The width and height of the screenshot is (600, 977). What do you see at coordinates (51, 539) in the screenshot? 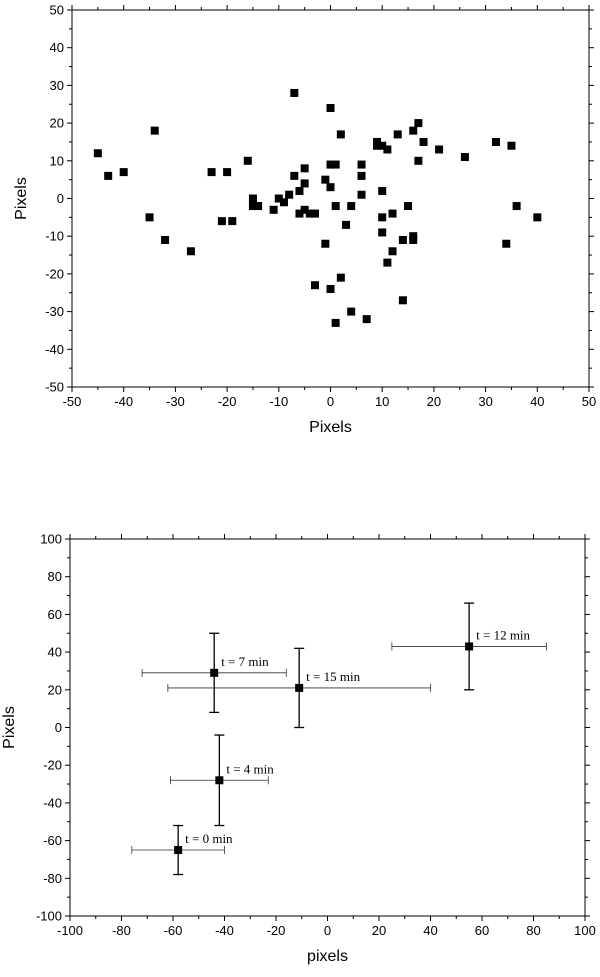
I see `y-tick-label: 100` at bounding box center [51, 539].